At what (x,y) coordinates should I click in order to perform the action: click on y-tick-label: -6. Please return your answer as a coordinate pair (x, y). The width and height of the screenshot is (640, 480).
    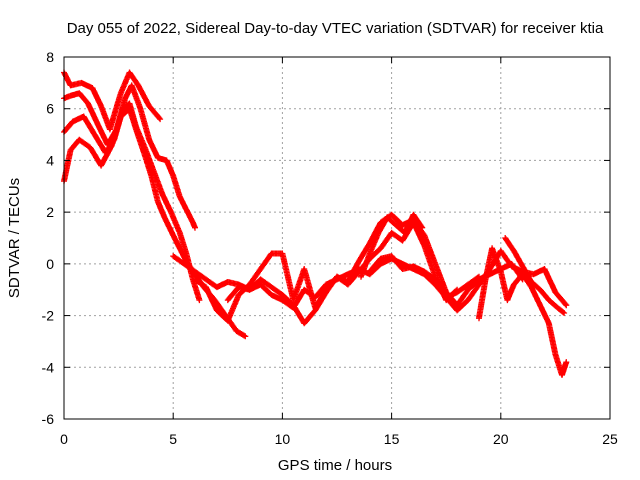
    Looking at the image, I should click on (48, 419).